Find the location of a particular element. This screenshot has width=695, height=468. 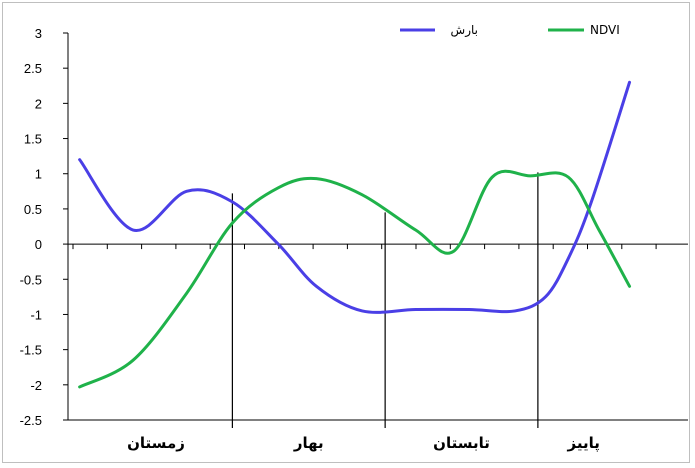

y-tick-label: 1 is located at coordinates (38, 174).